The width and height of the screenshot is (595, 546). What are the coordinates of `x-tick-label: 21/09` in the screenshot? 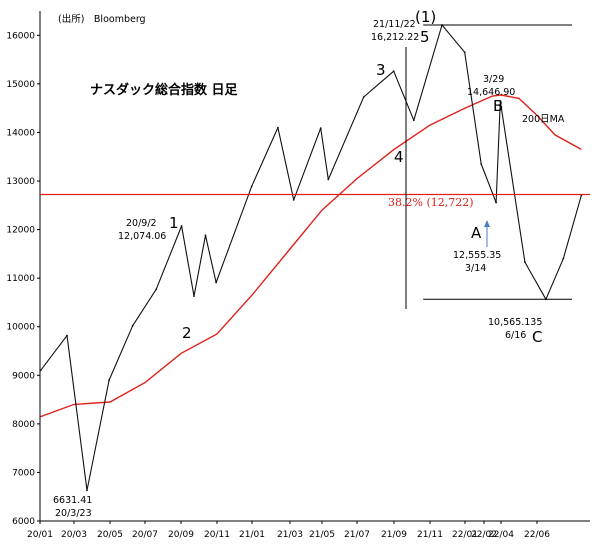 It's located at (394, 535).